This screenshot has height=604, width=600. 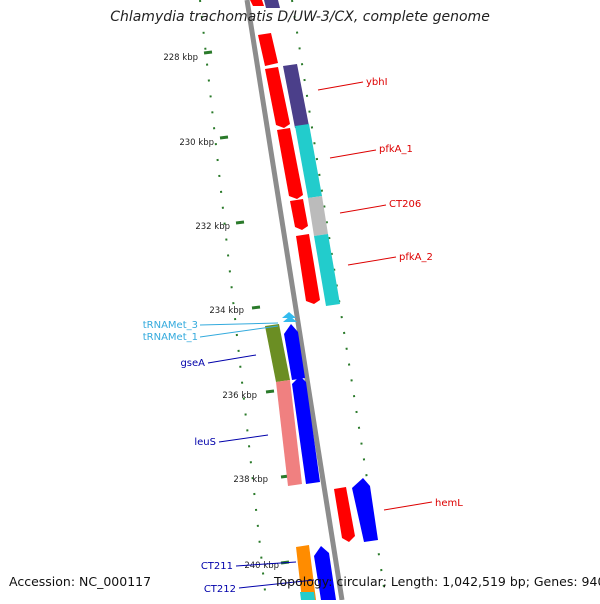 I want to click on leader-CT206, so click(x=363, y=209).